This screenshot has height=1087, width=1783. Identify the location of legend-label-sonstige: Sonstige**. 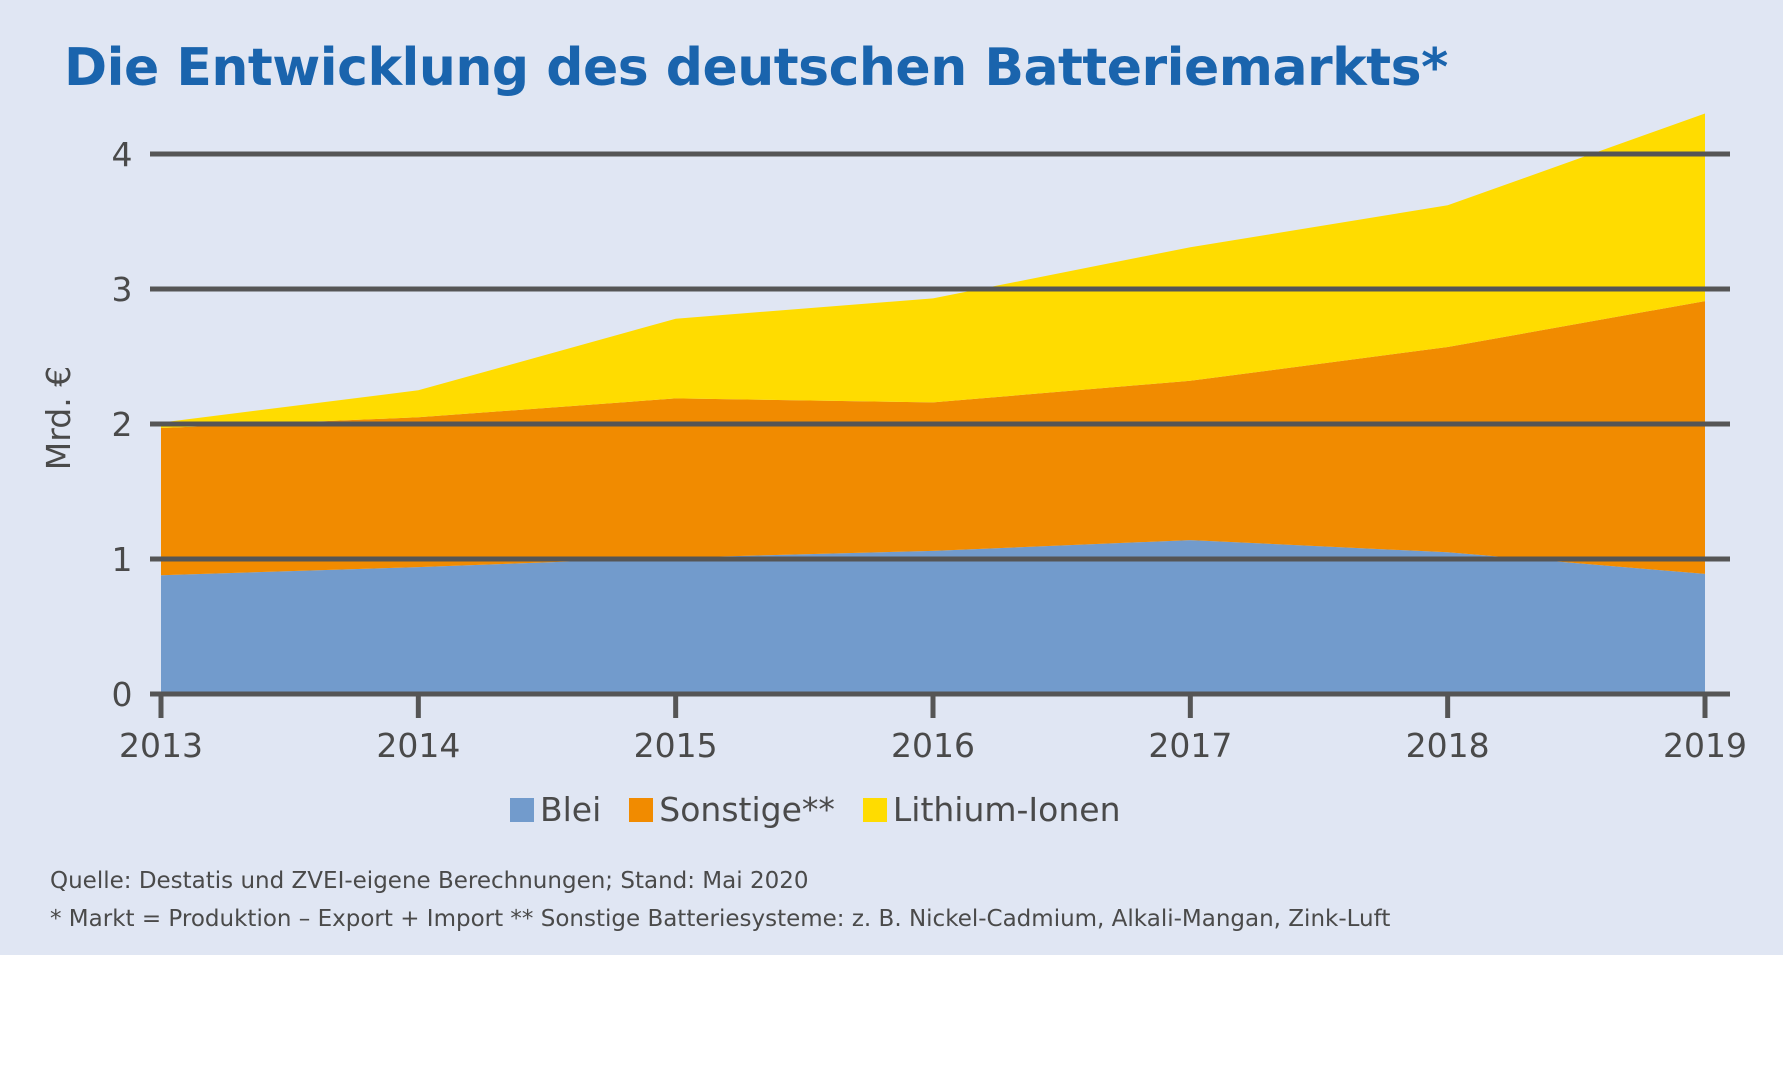
(747, 809).